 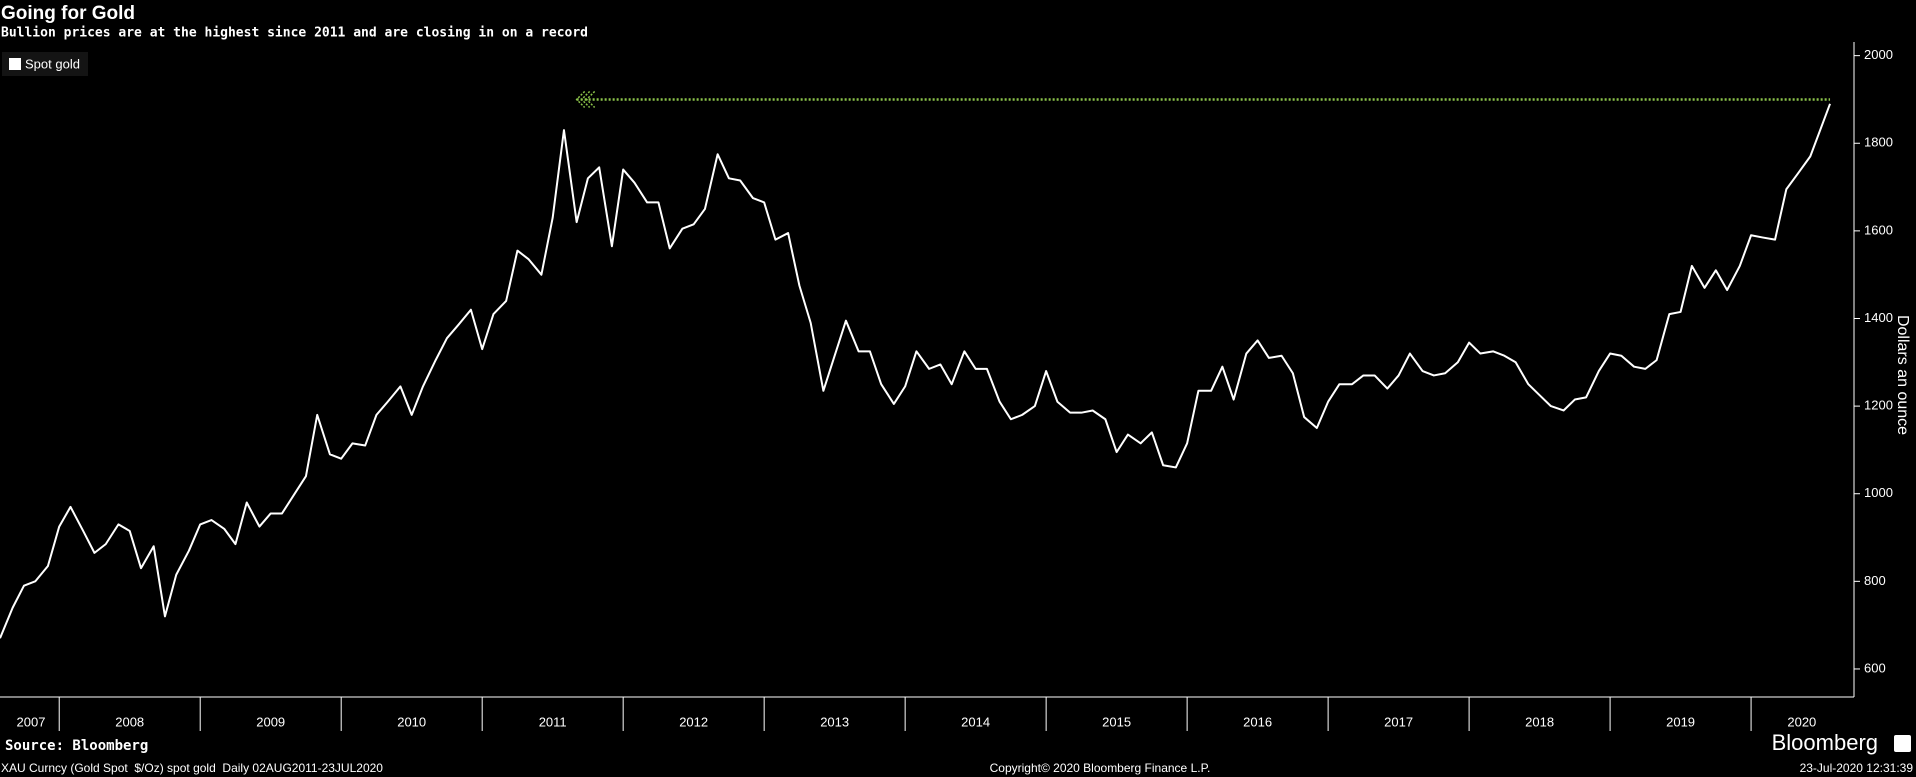 I want to click on chart-title: Going for Gold, so click(x=68, y=13).